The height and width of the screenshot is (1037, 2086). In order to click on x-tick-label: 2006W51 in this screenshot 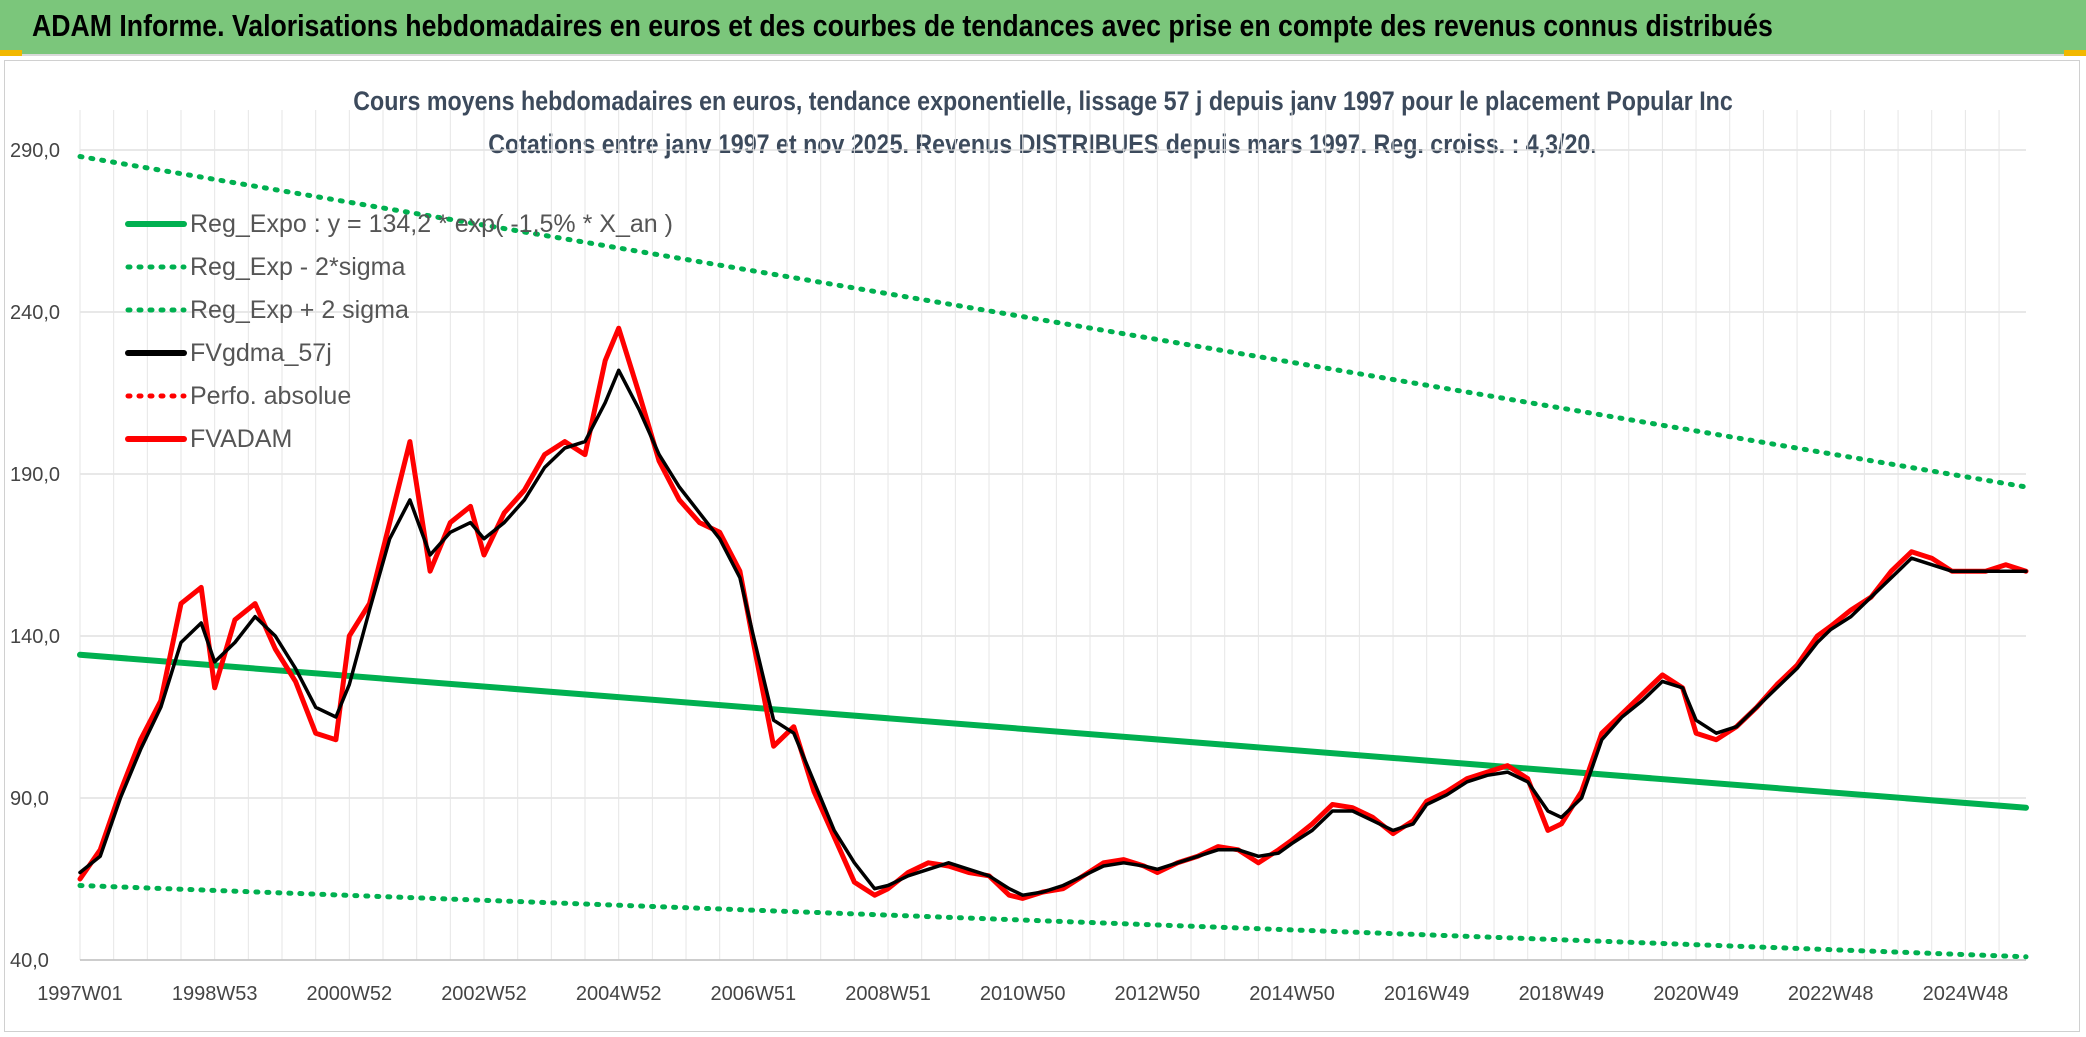, I will do `click(754, 994)`.